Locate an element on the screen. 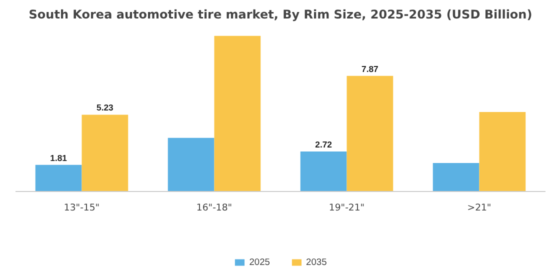  x-tick-label: 13"-15" is located at coordinates (82, 208).